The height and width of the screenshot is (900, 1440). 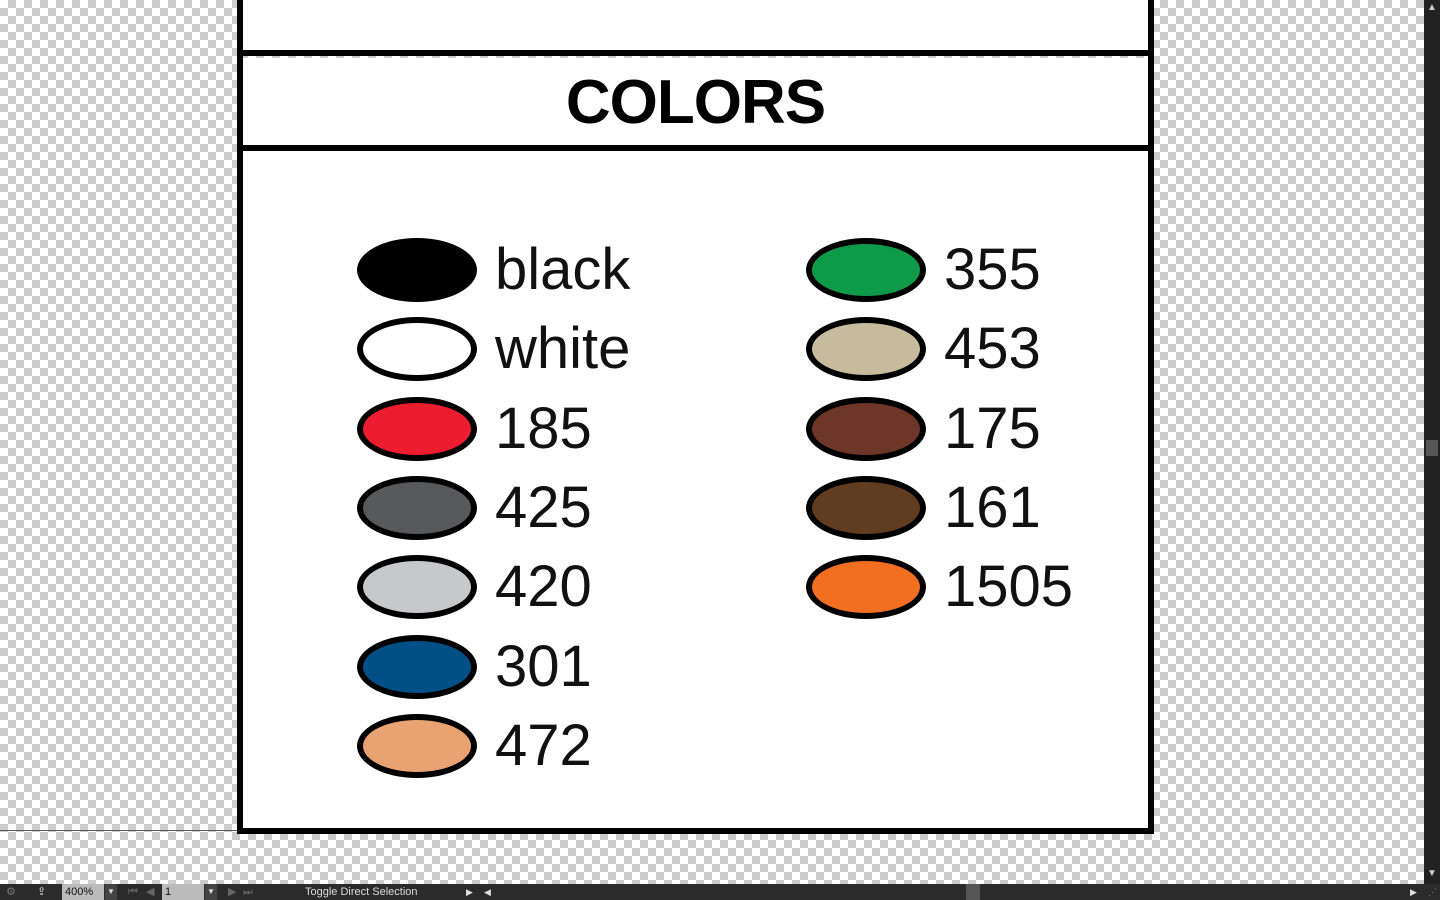 I want to click on color-swatch-item: 472, so click(x=474, y=746).